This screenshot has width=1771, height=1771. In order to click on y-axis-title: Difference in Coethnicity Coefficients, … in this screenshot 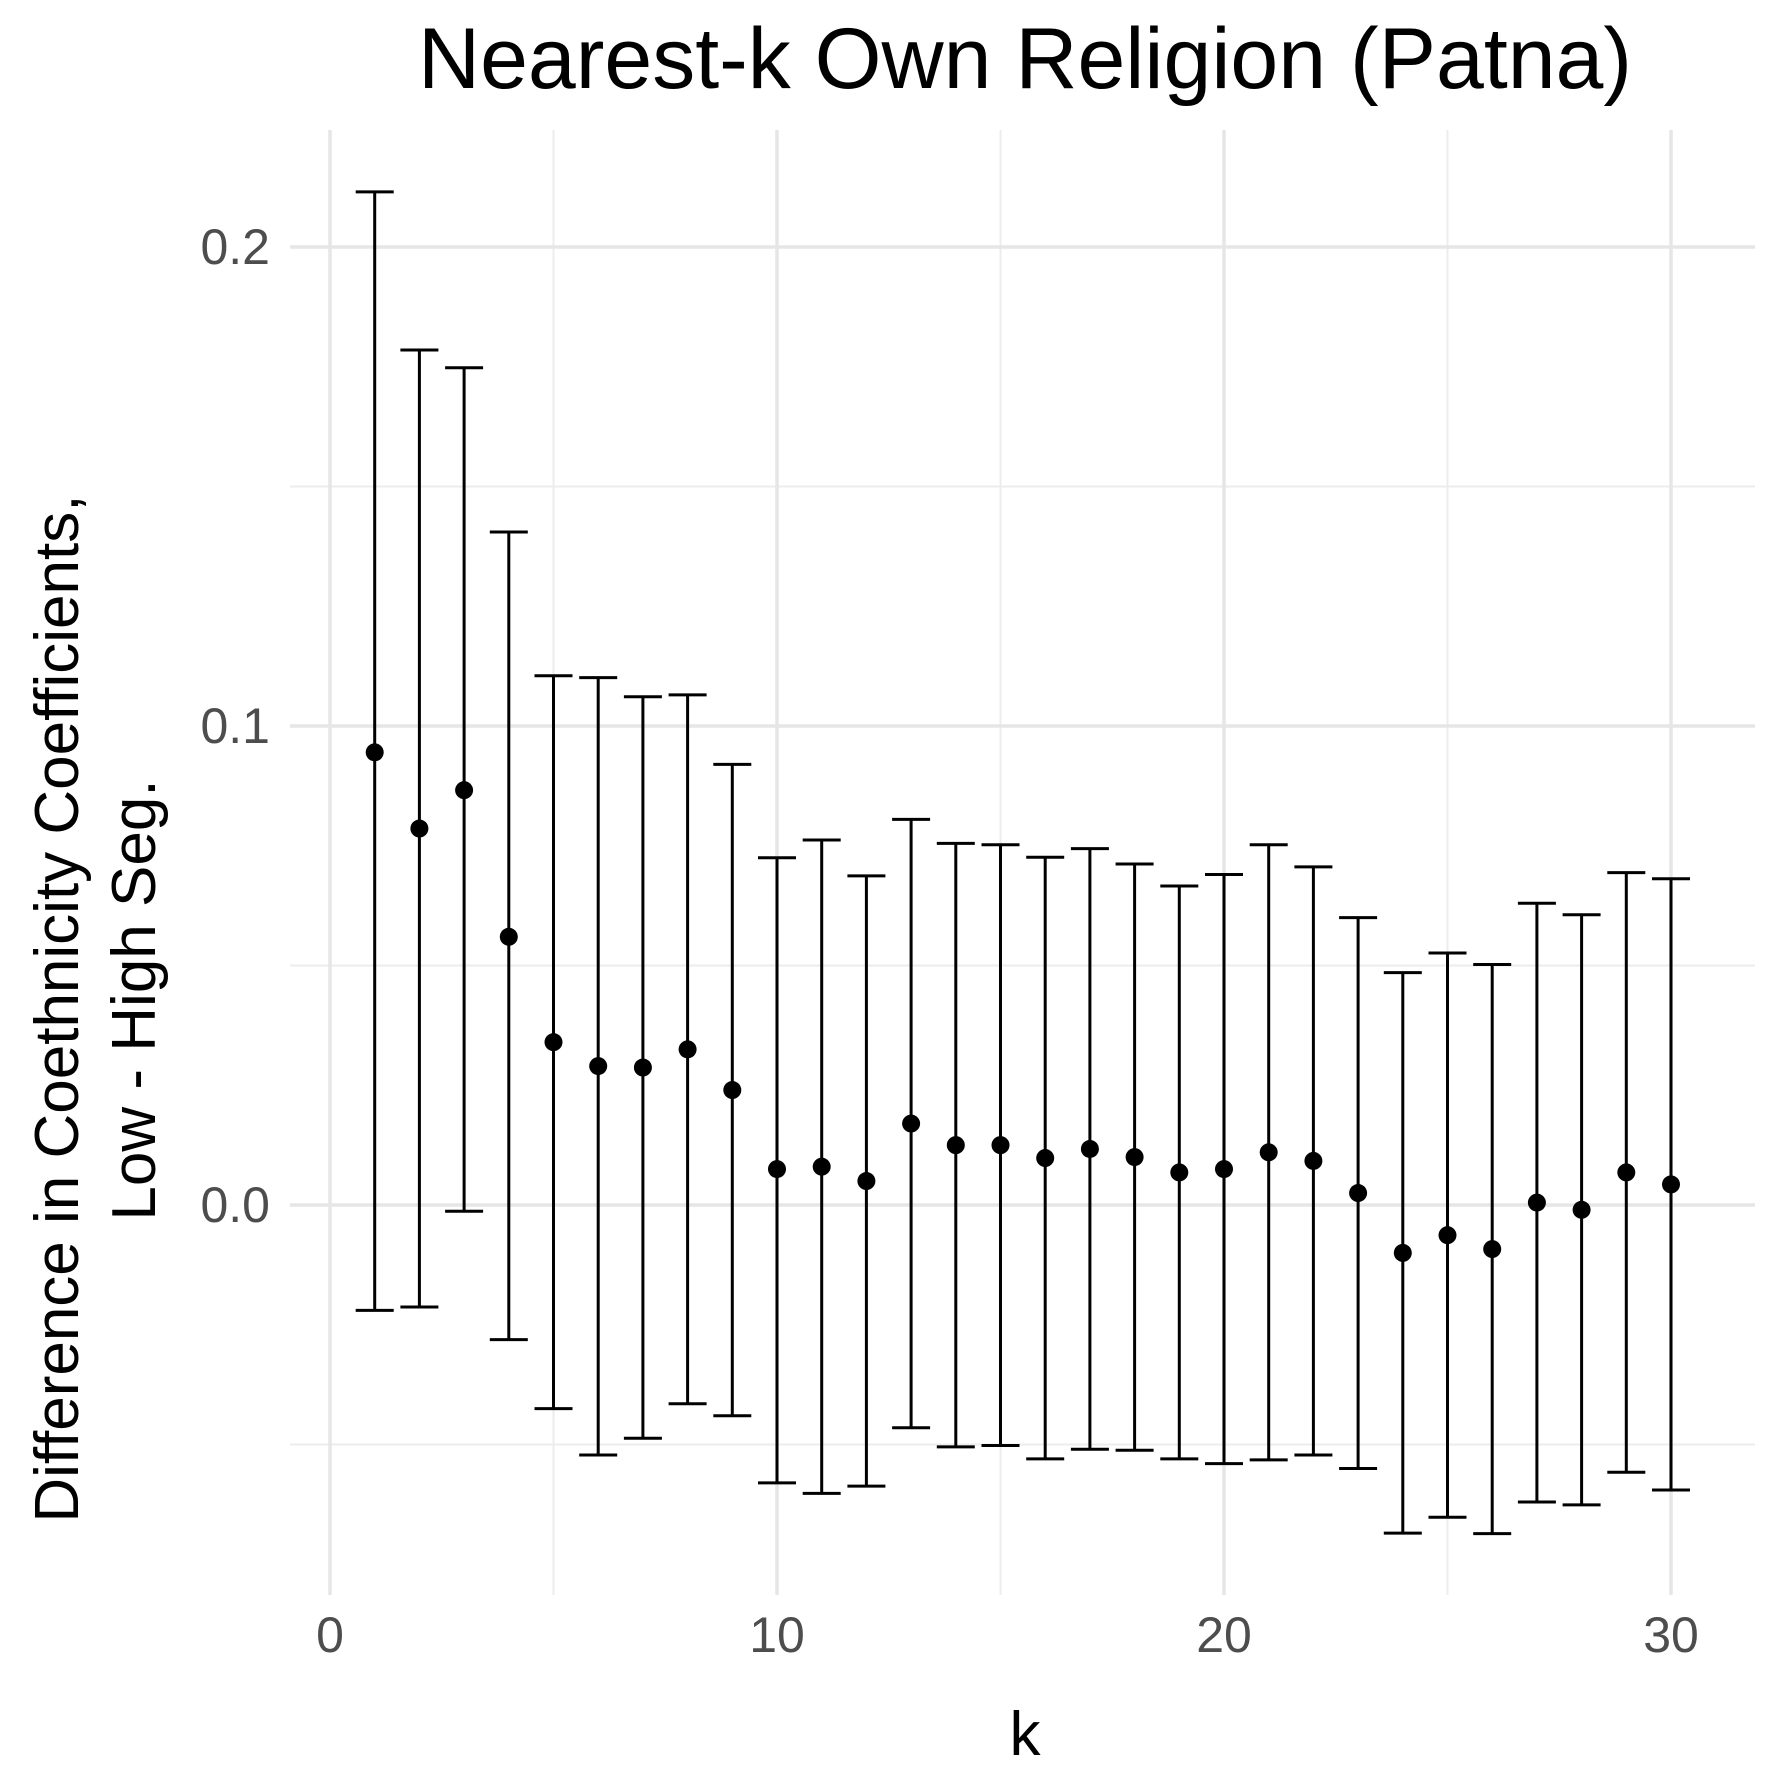, I will do `click(96, 999)`.